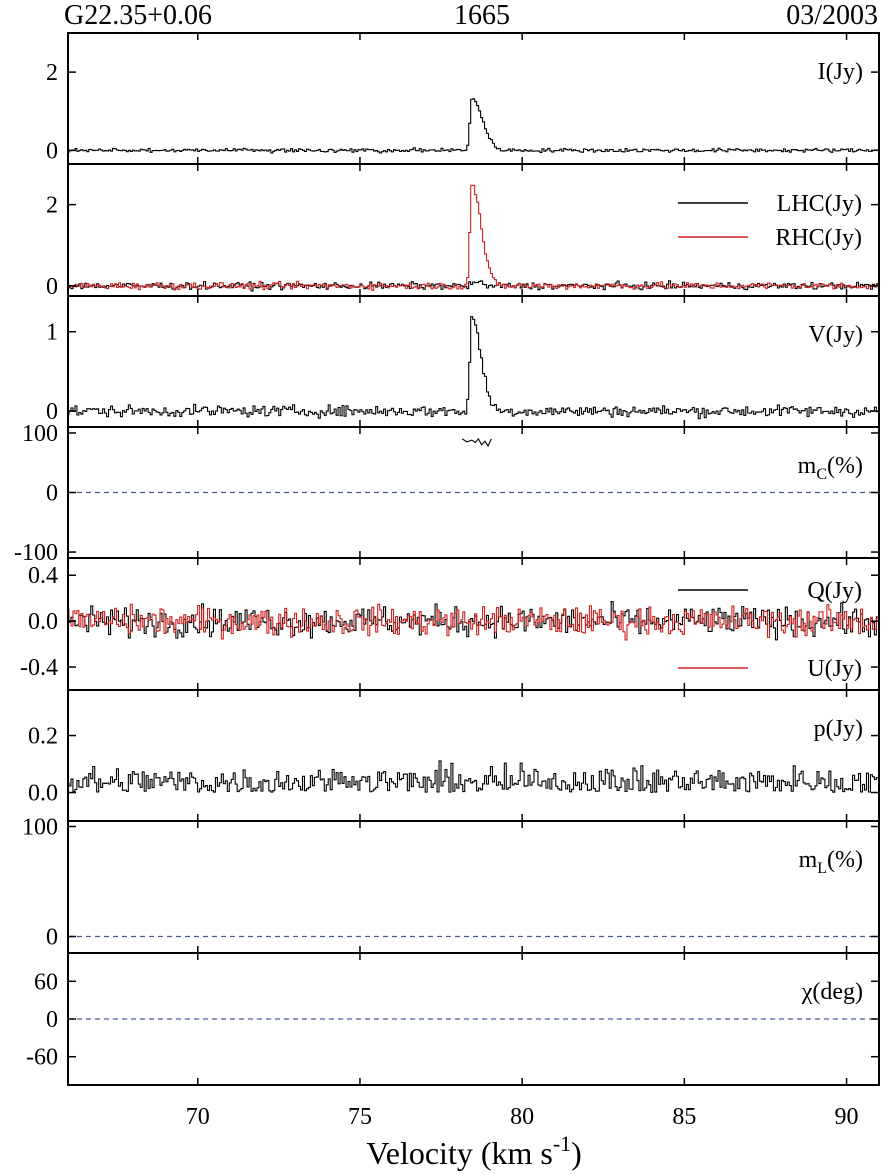 This screenshot has width=882, height=1174. Describe the element at coordinates (36, 553) in the screenshot. I see `y-tick-label: -100` at that location.